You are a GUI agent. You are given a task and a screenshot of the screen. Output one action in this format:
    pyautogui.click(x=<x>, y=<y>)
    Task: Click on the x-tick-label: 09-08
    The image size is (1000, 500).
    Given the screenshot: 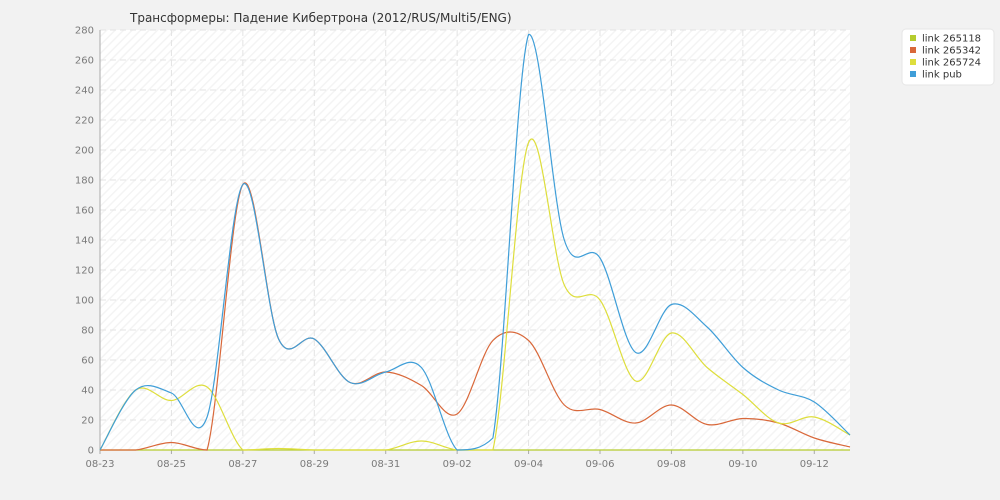 What is the action you would take?
    pyautogui.click(x=671, y=464)
    